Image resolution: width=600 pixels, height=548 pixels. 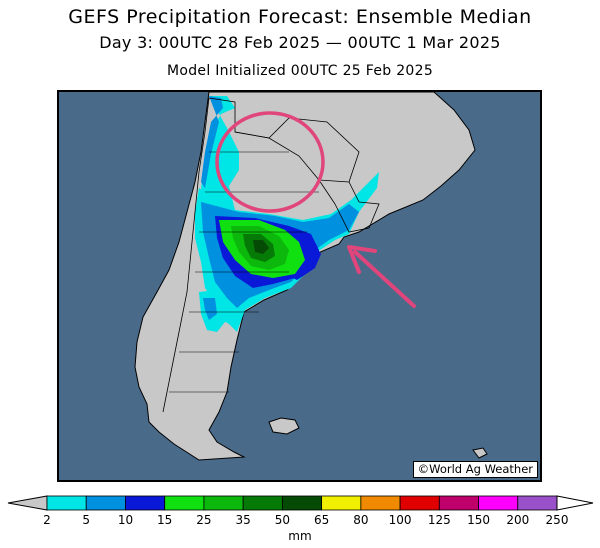 What do you see at coordinates (362, 259) in the screenshot?
I see `highlight-arrow-head` at bounding box center [362, 259].